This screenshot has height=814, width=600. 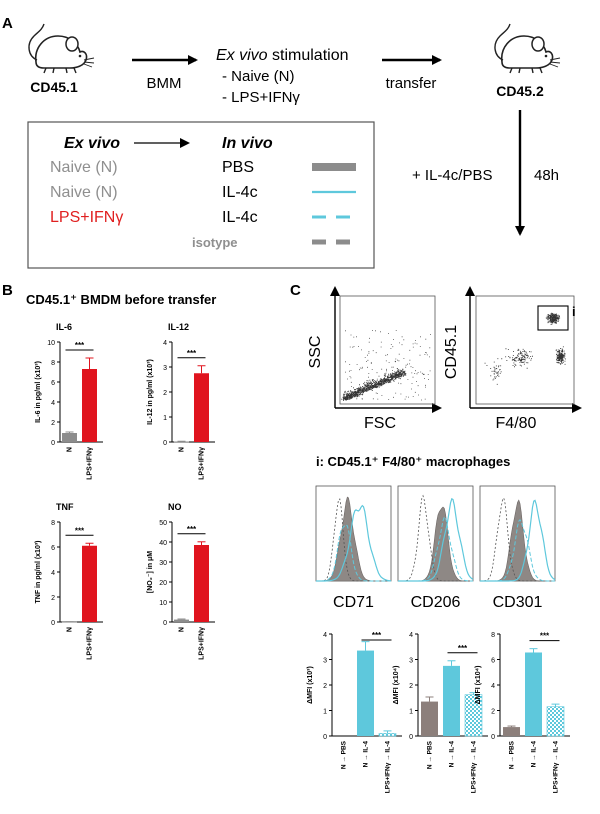 What do you see at coordinates (463, 648) in the screenshot?
I see `c-sig-1: ***` at bounding box center [463, 648].